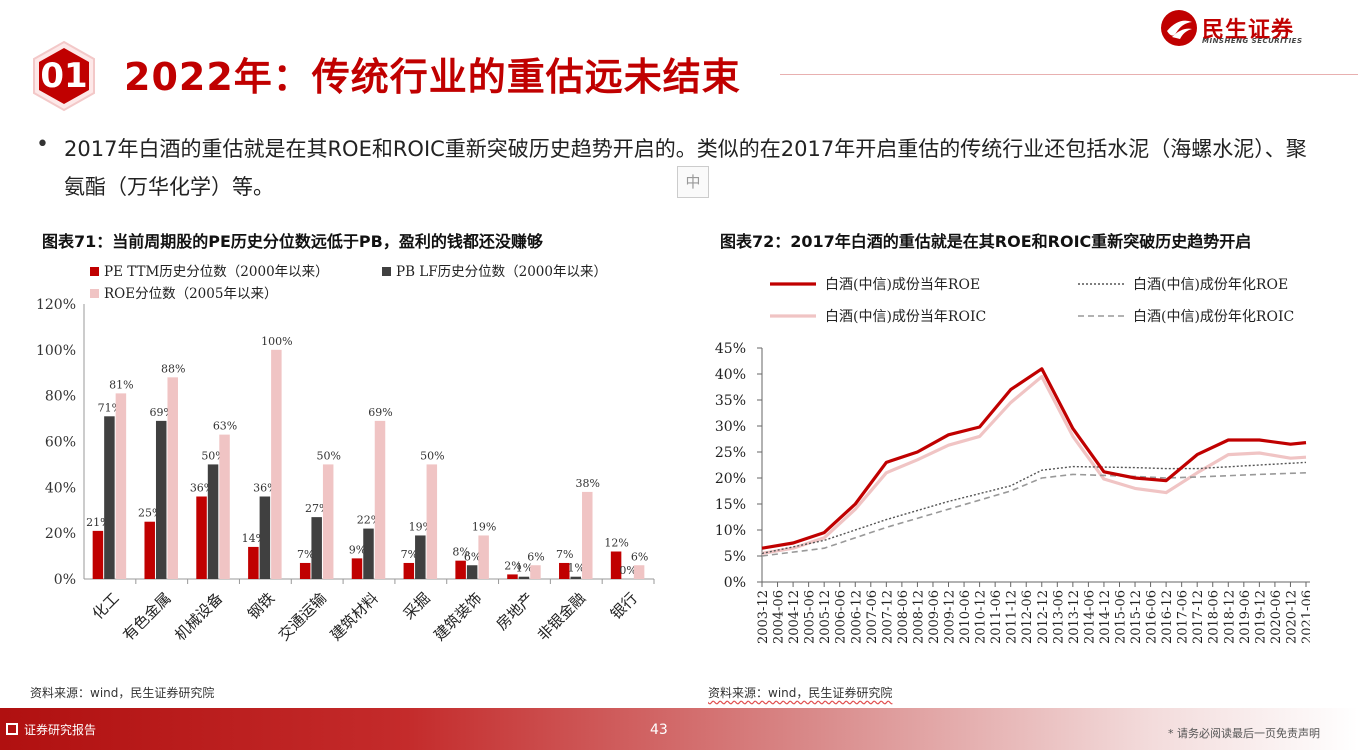  Describe the element at coordinates (735, 557) in the screenshot. I see `y-tick-label: 5%` at that location.